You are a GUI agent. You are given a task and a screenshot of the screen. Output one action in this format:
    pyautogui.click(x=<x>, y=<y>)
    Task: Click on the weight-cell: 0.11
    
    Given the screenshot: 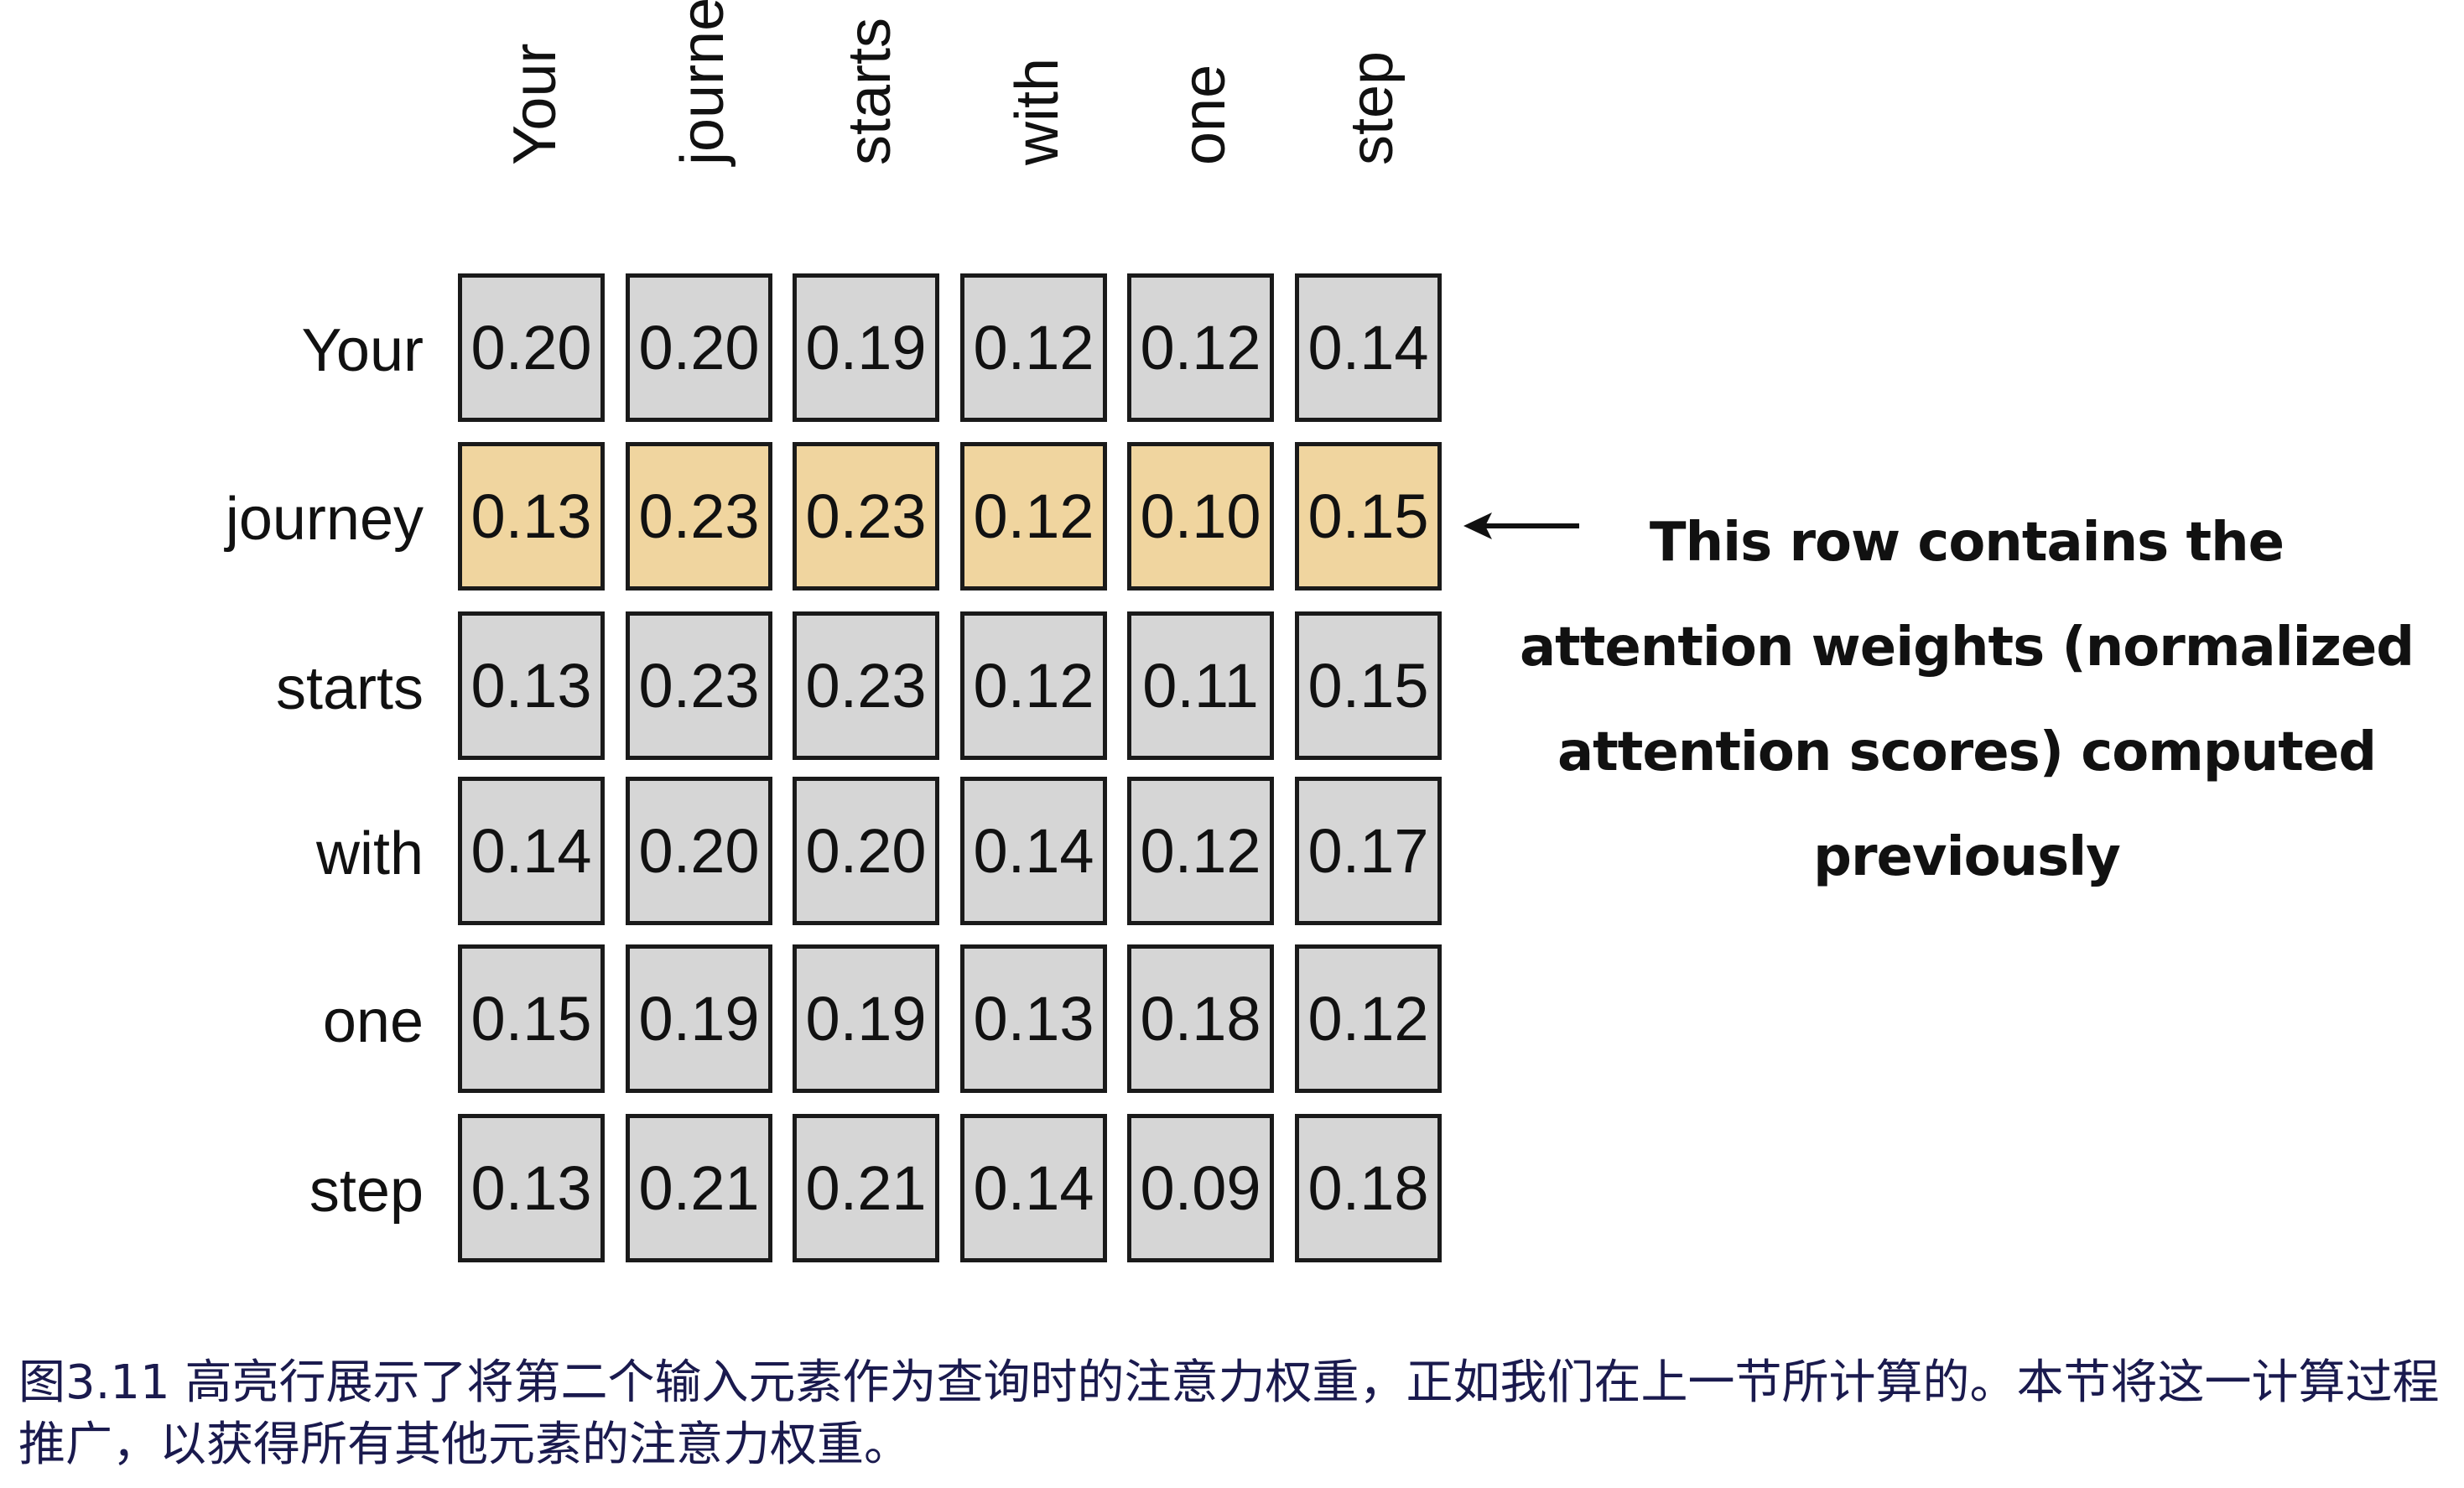 What is the action you would take?
    pyautogui.click(x=1200, y=685)
    